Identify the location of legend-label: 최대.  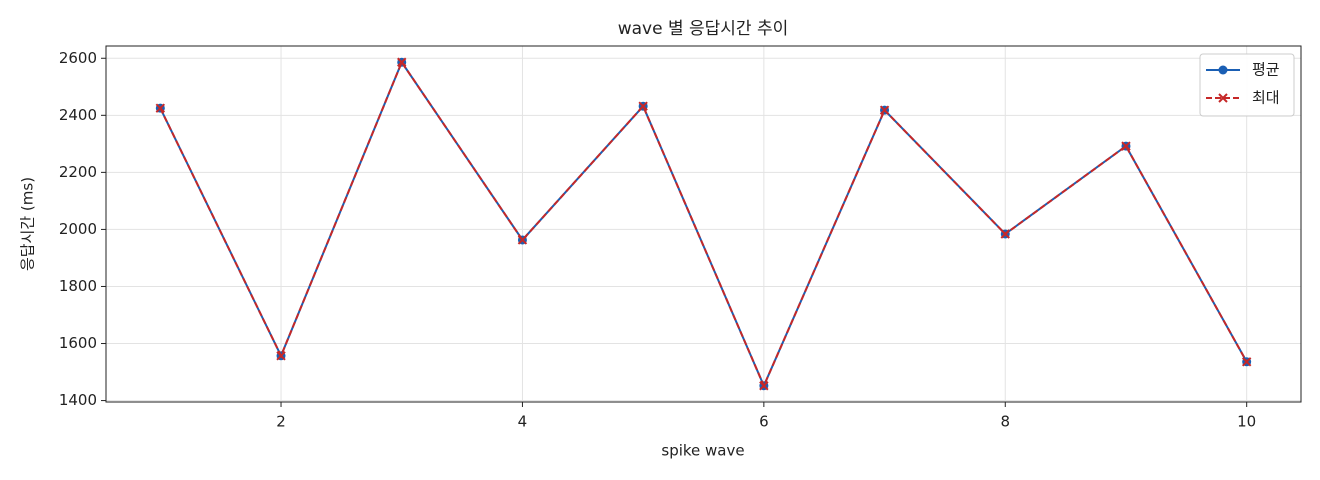
(1266, 98).